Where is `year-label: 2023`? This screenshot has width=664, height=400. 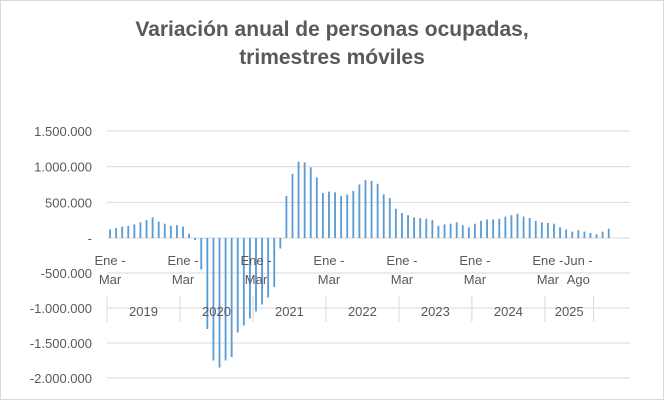 year-label: 2023 is located at coordinates (435, 311).